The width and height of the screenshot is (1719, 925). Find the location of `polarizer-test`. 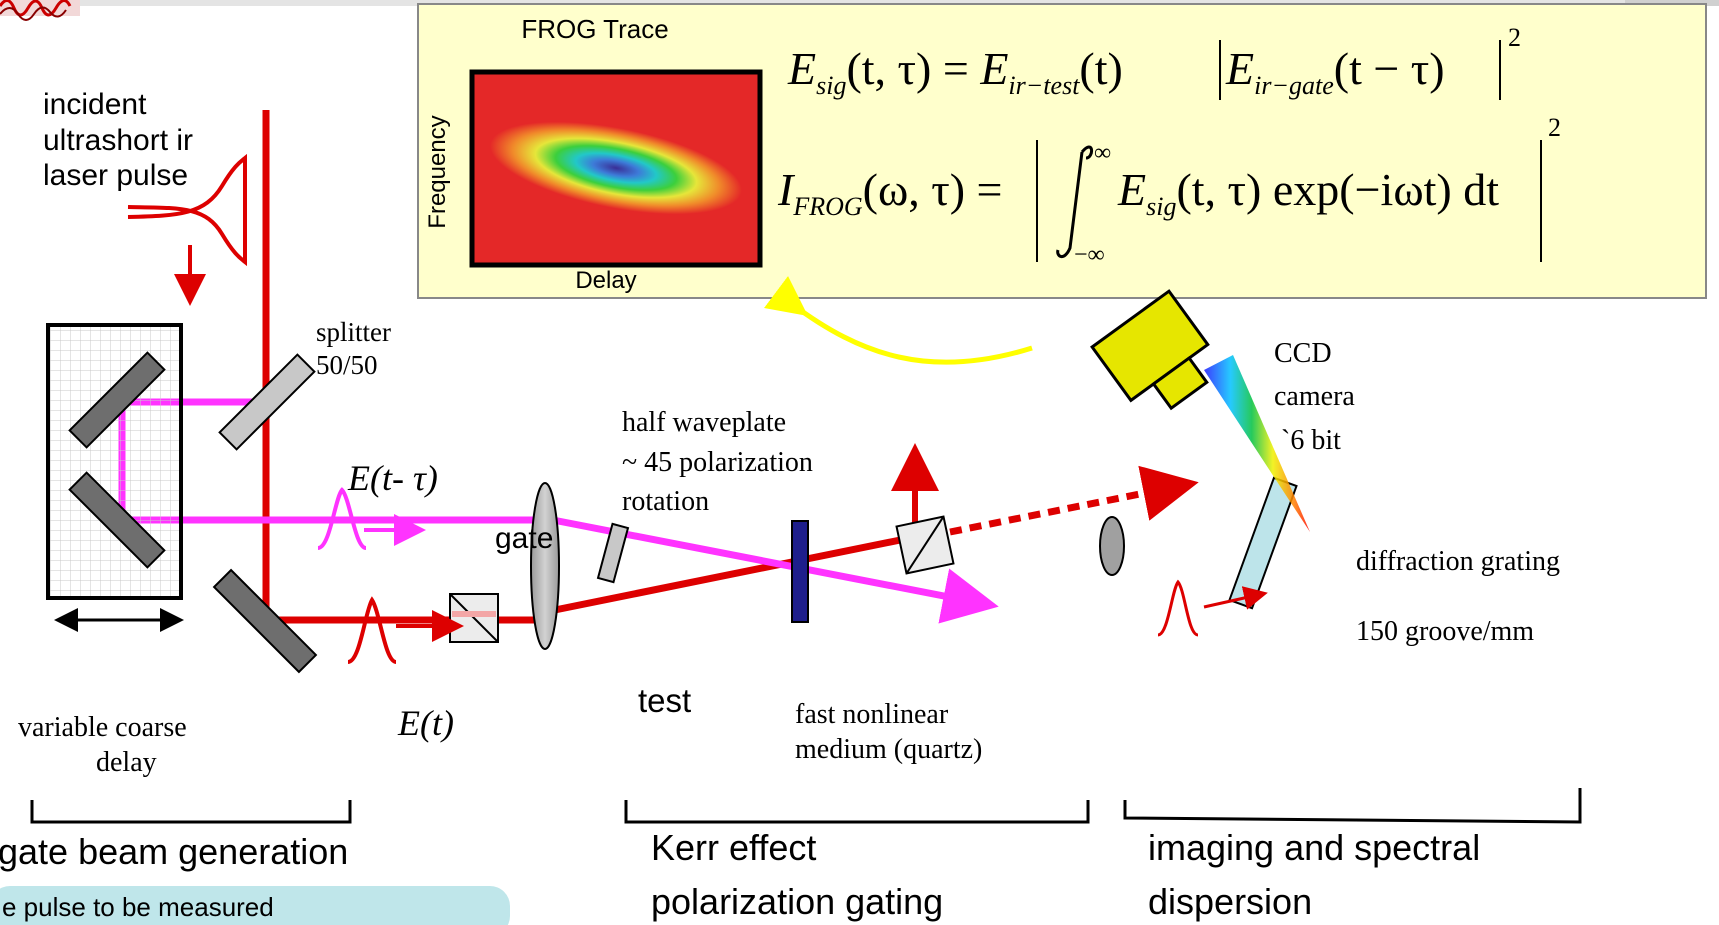

polarizer-test is located at coordinates (474, 618).